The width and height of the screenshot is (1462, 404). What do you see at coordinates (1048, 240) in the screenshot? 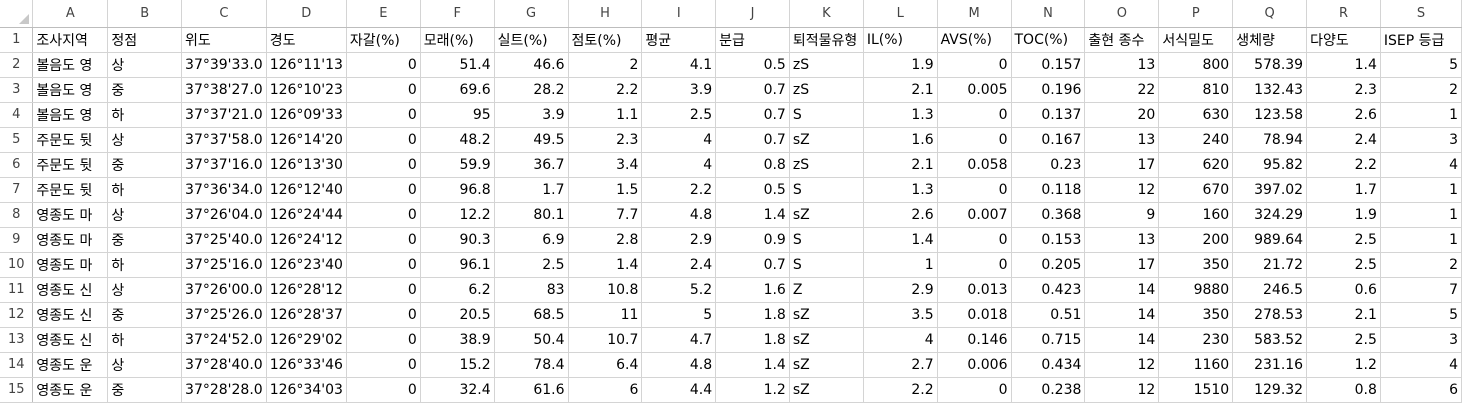
I see `cell: 0.153` at bounding box center [1048, 240].